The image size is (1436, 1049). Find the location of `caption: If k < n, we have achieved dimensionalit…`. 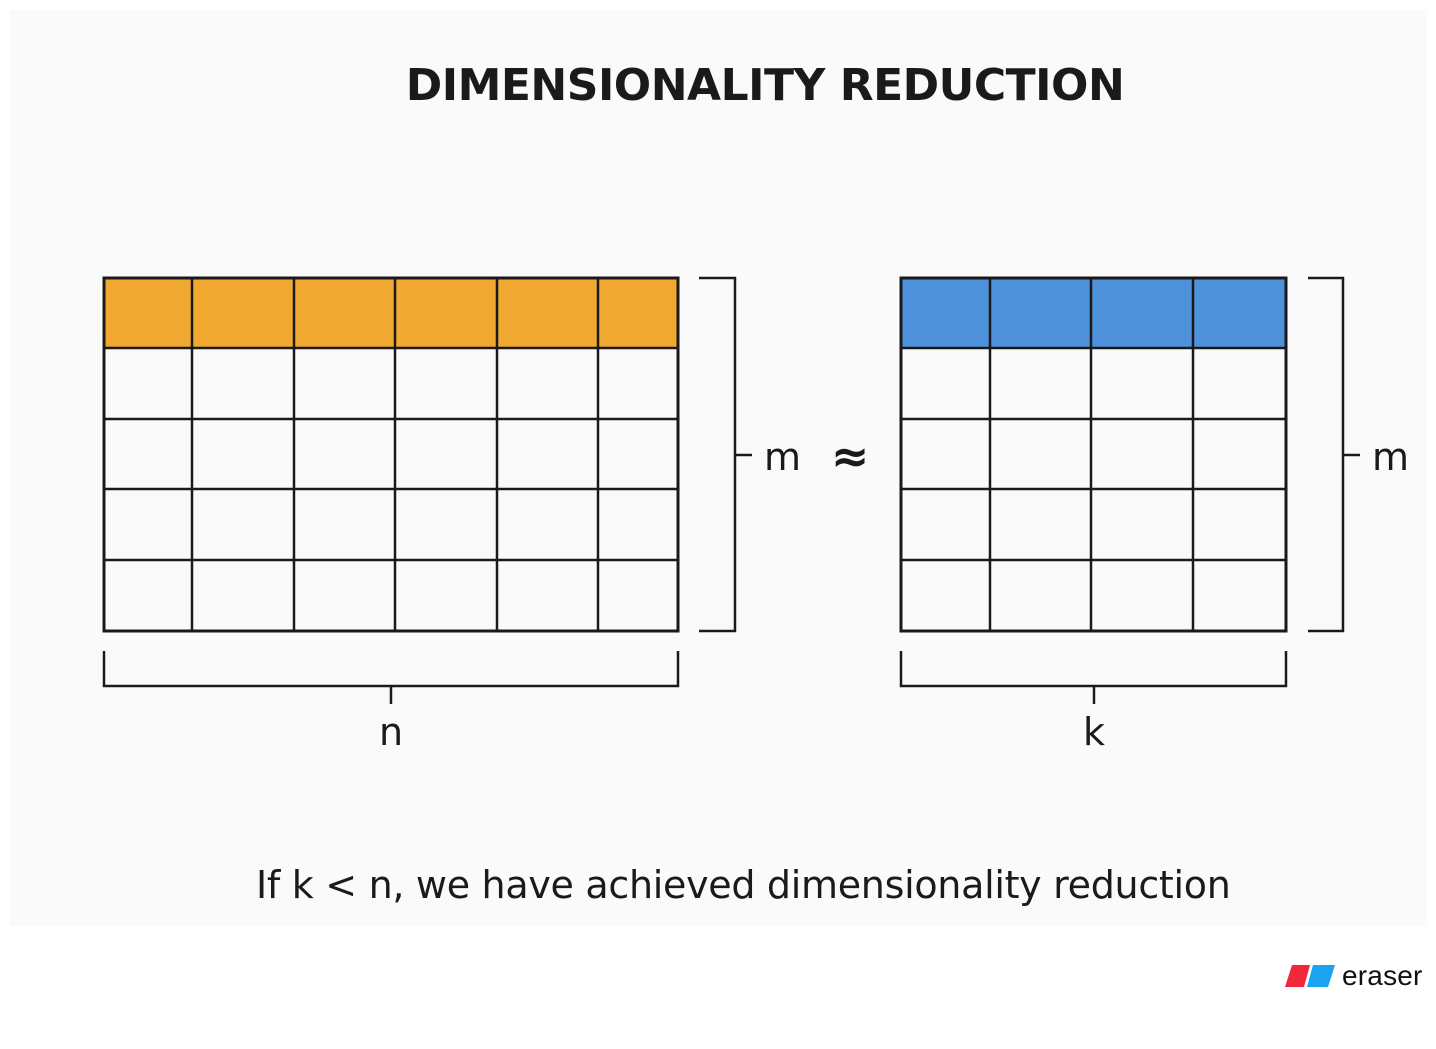

caption: If k < n, we have achieved dimensionalit… is located at coordinates (743, 885).